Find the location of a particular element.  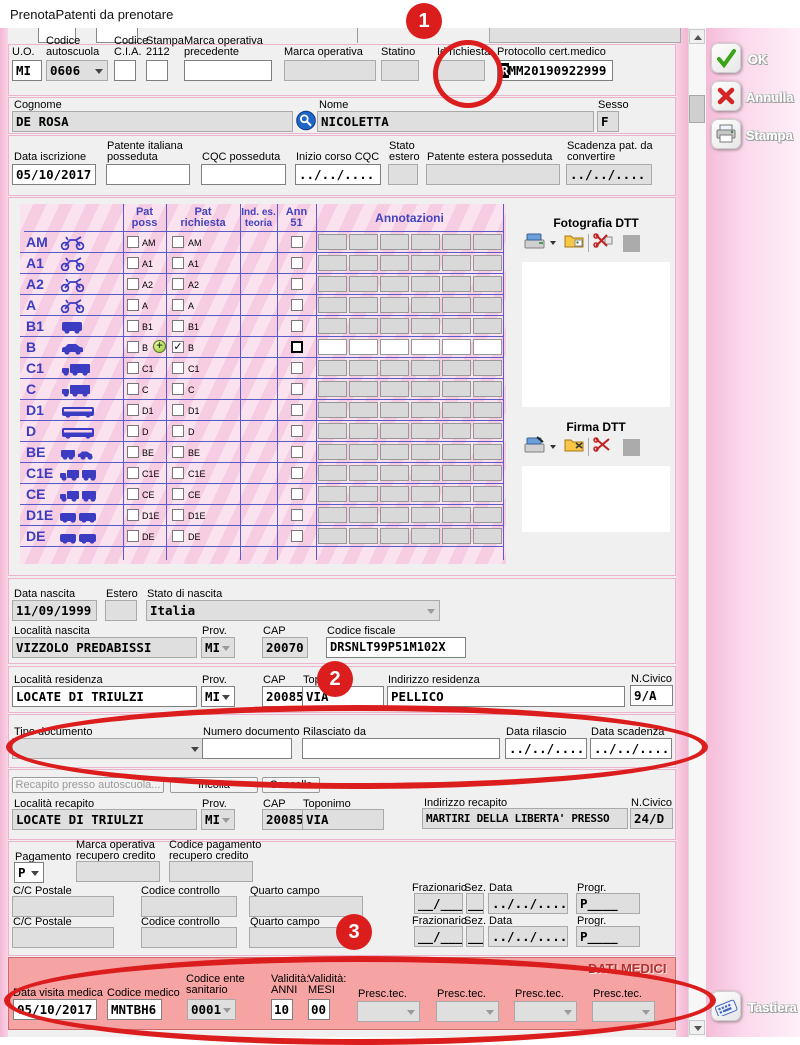

poss-checkbox-C1E is located at coordinates (133, 473).